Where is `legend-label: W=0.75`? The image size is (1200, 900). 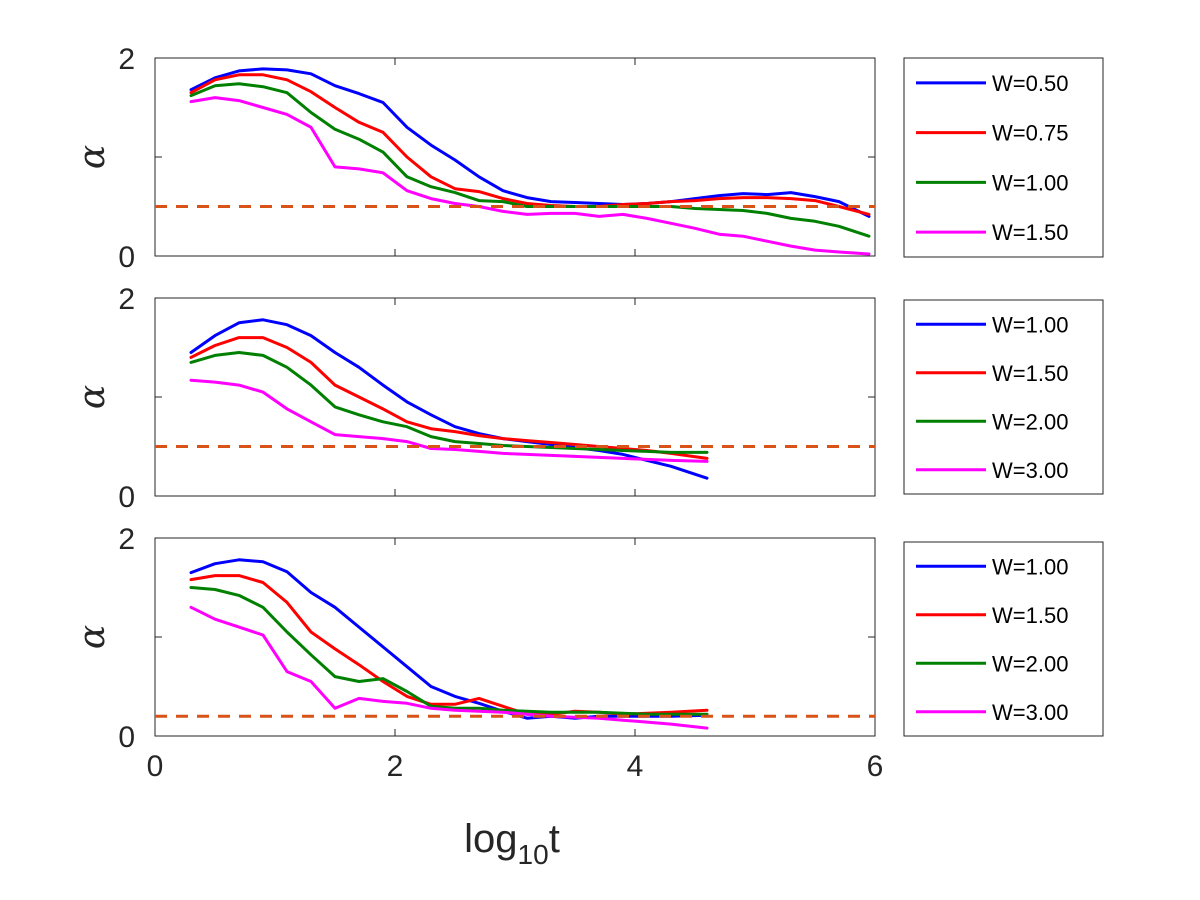
legend-label: W=0.75 is located at coordinates (1030, 133).